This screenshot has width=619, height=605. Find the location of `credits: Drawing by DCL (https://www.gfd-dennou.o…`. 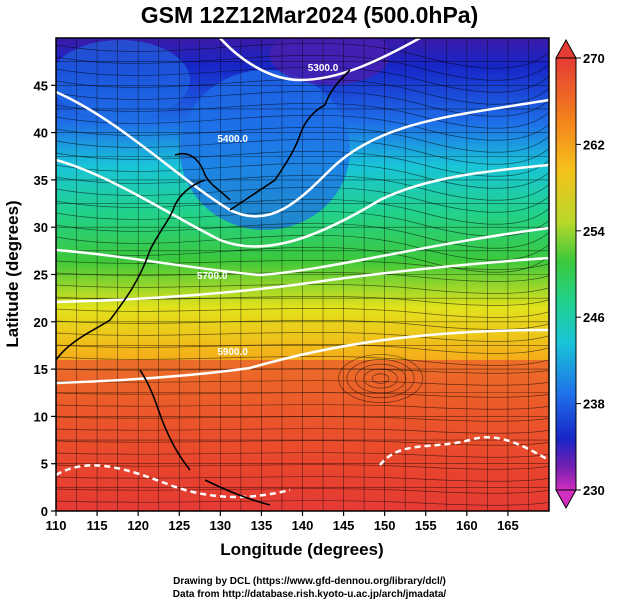

credits: Drawing by DCL (https://www.gfd-dennou.o… is located at coordinates (309, 588).